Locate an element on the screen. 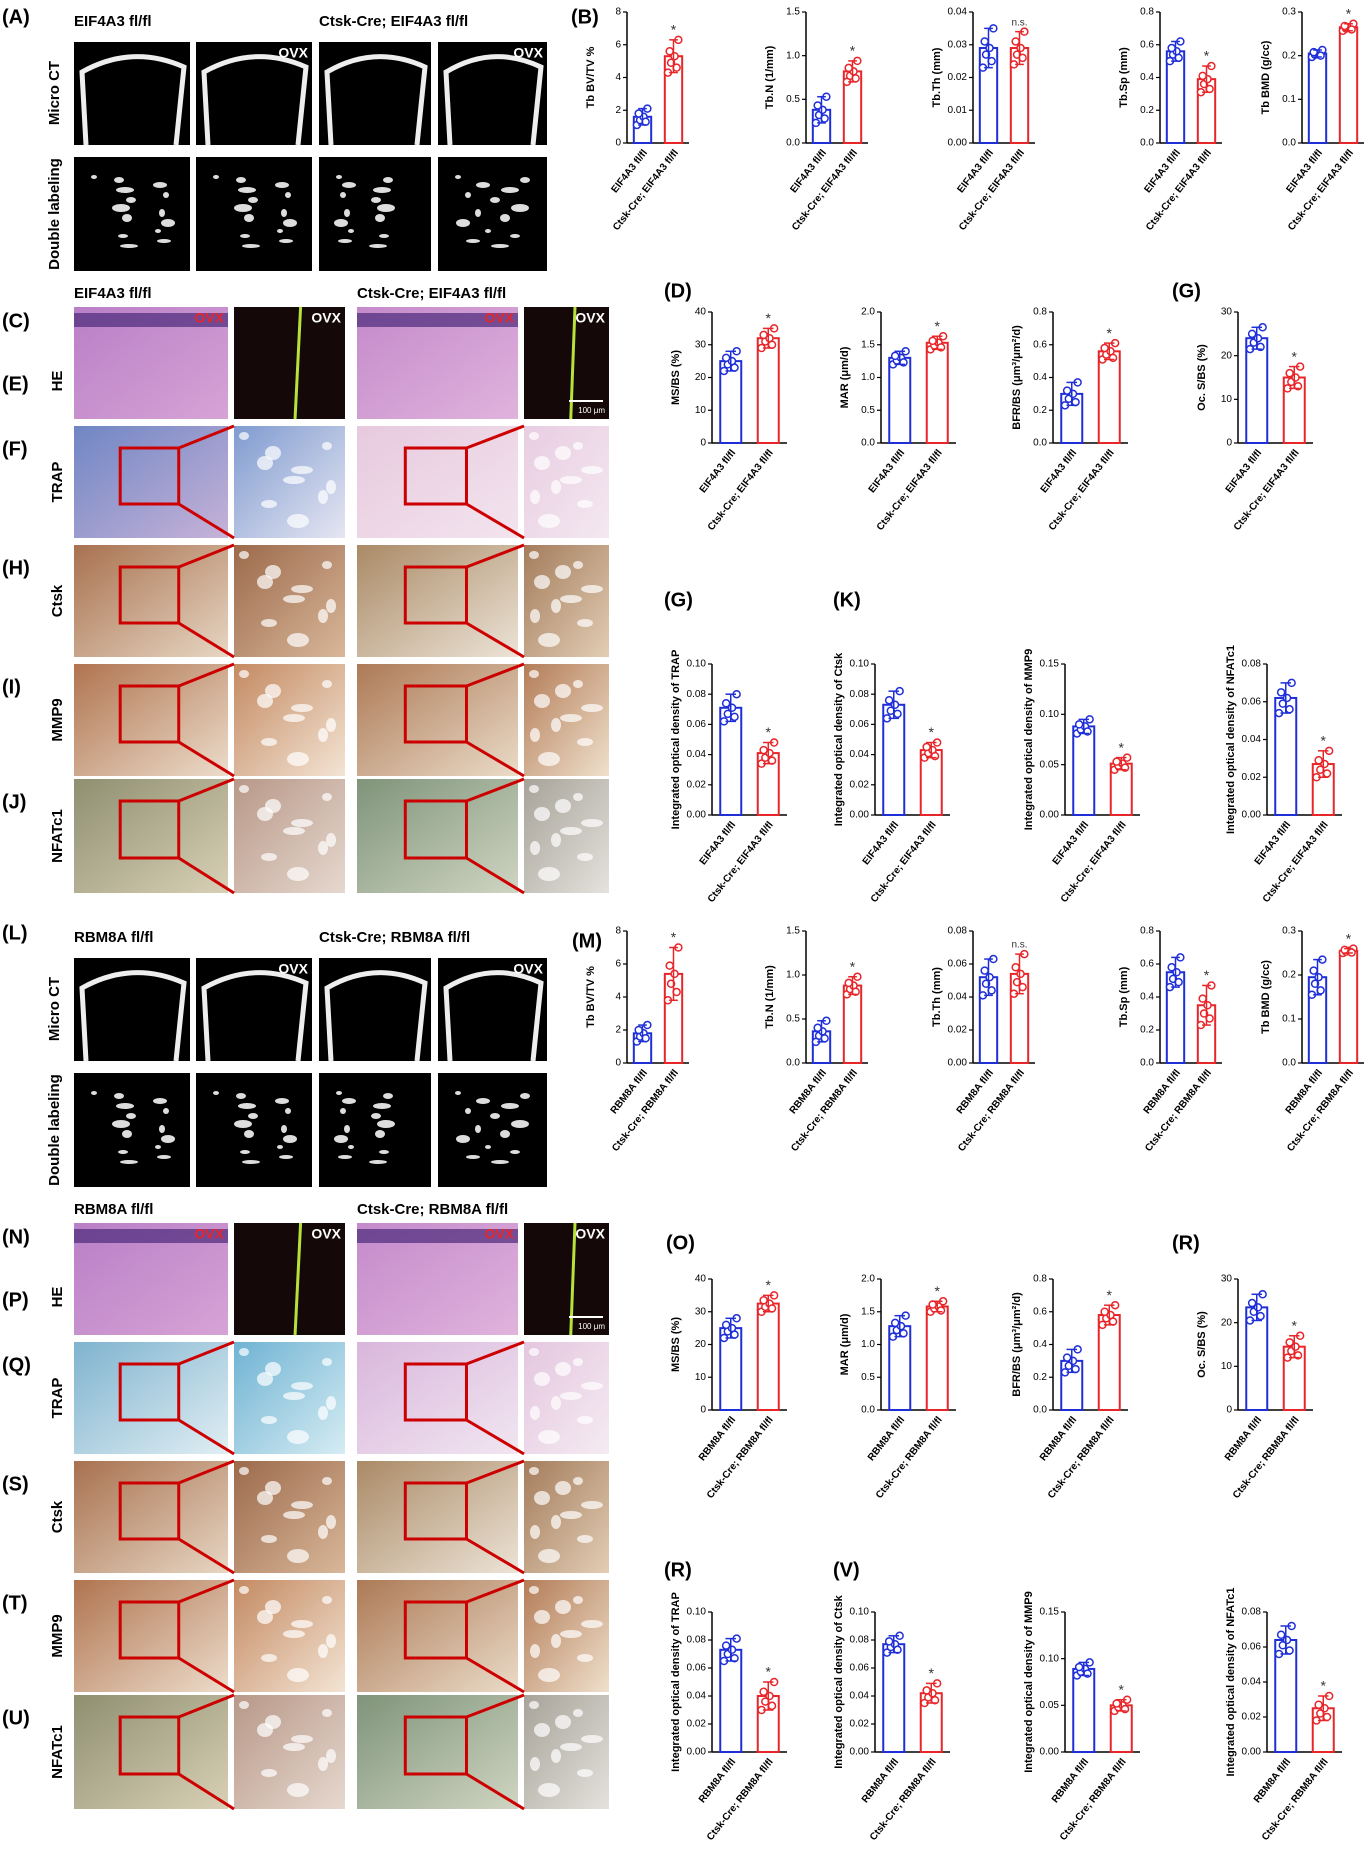 The width and height of the screenshot is (1372, 1866). panel-letter: (U) is located at coordinates (16, 1718).